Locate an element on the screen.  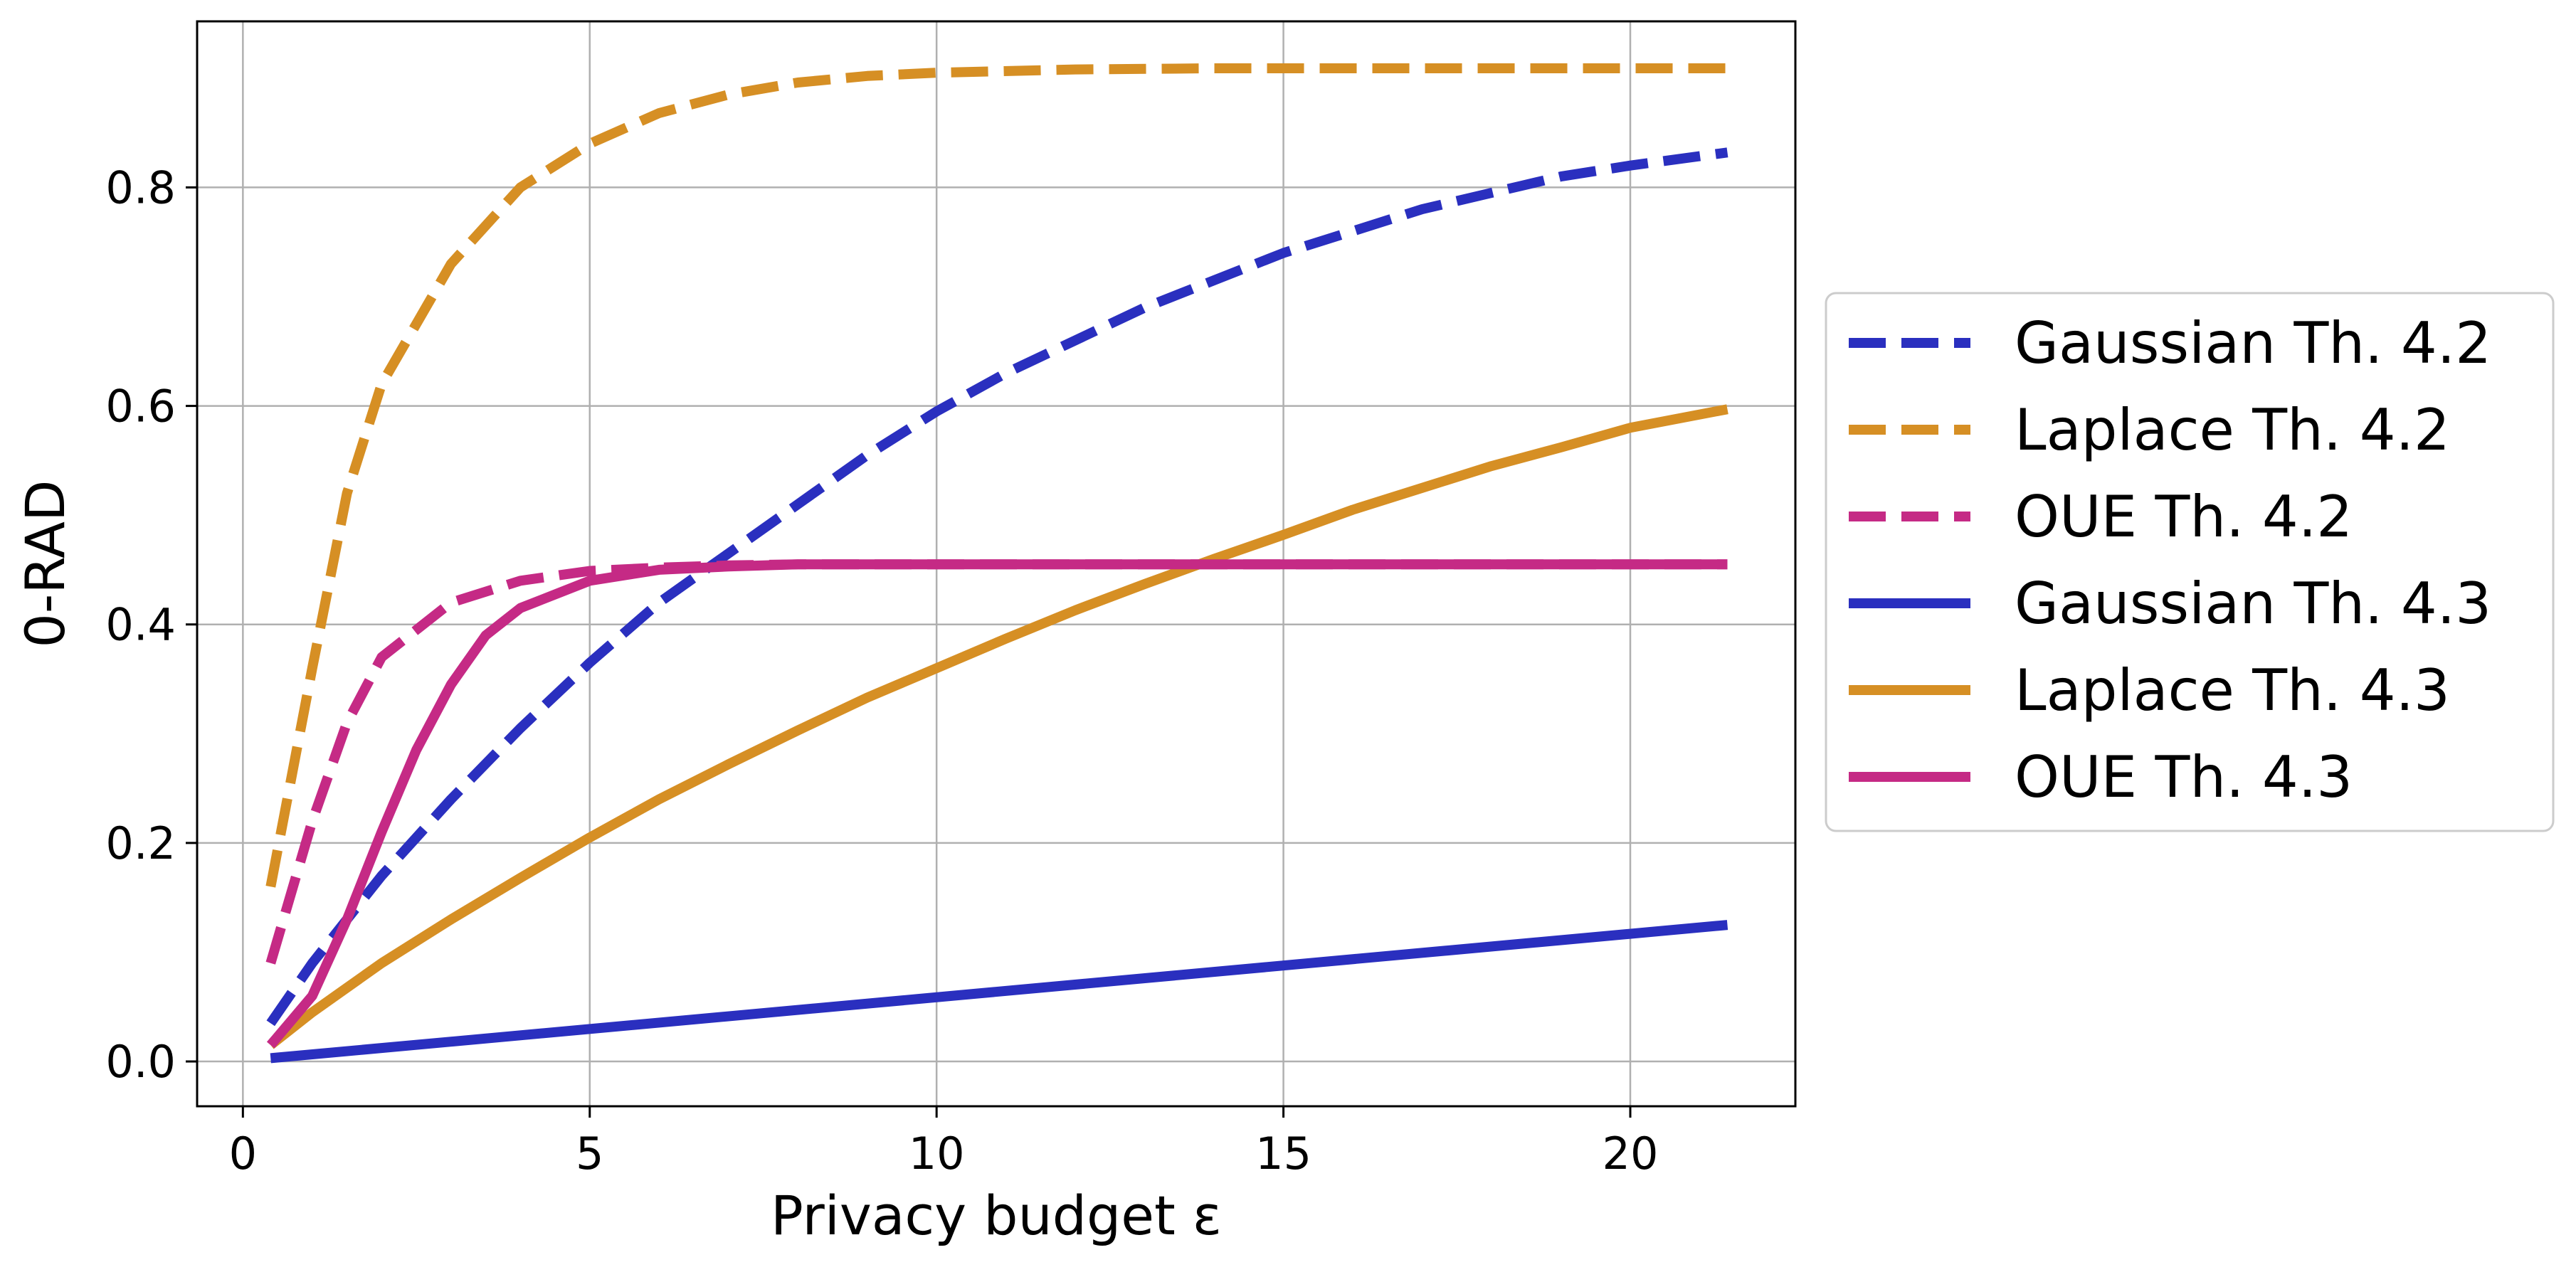
legend-label: OUE Th. 4.3 is located at coordinates (2184, 777).